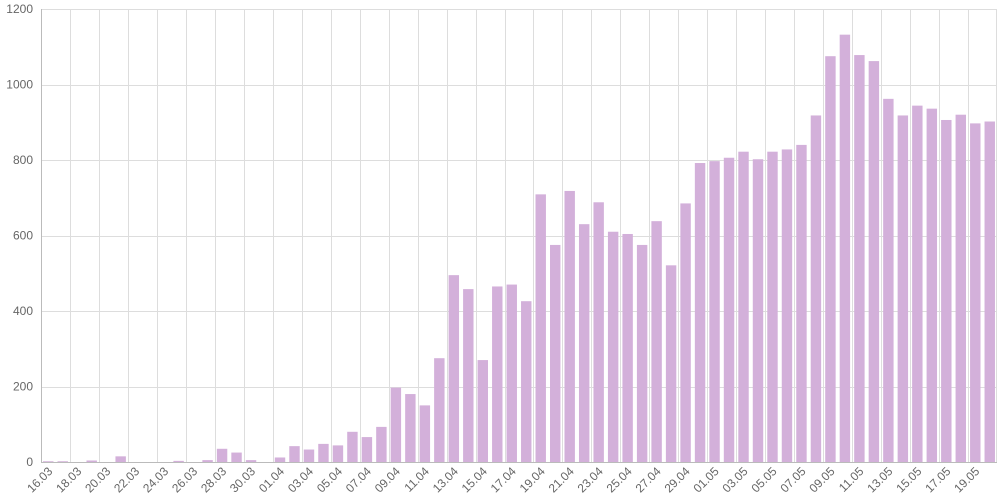  What do you see at coordinates (590, 479) in the screenshot?
I see `x-tick-label: 23.04` at bounding box center [590, 479].